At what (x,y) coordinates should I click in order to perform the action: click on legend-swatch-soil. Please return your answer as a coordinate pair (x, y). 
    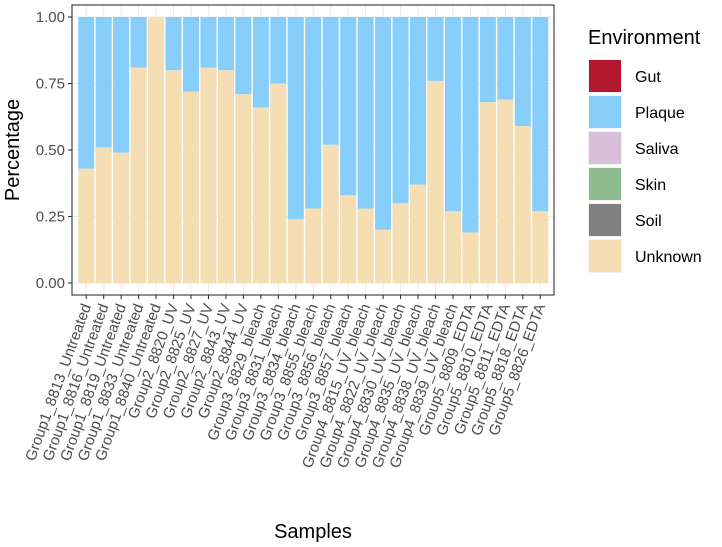
    Looking at the image, I should click on (605, 220).